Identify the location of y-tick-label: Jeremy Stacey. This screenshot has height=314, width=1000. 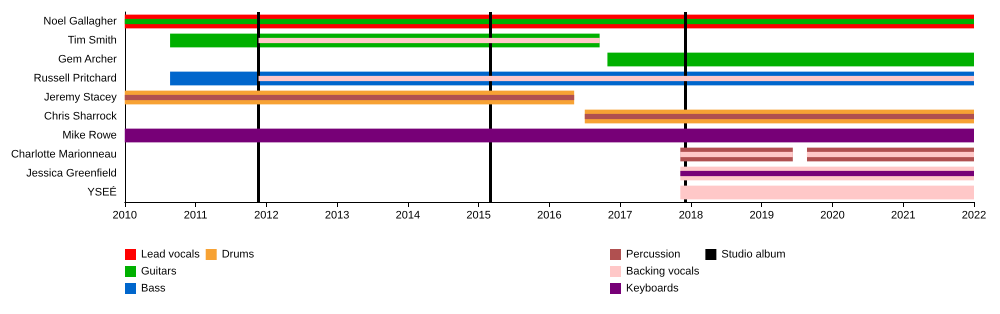
(81, 98).